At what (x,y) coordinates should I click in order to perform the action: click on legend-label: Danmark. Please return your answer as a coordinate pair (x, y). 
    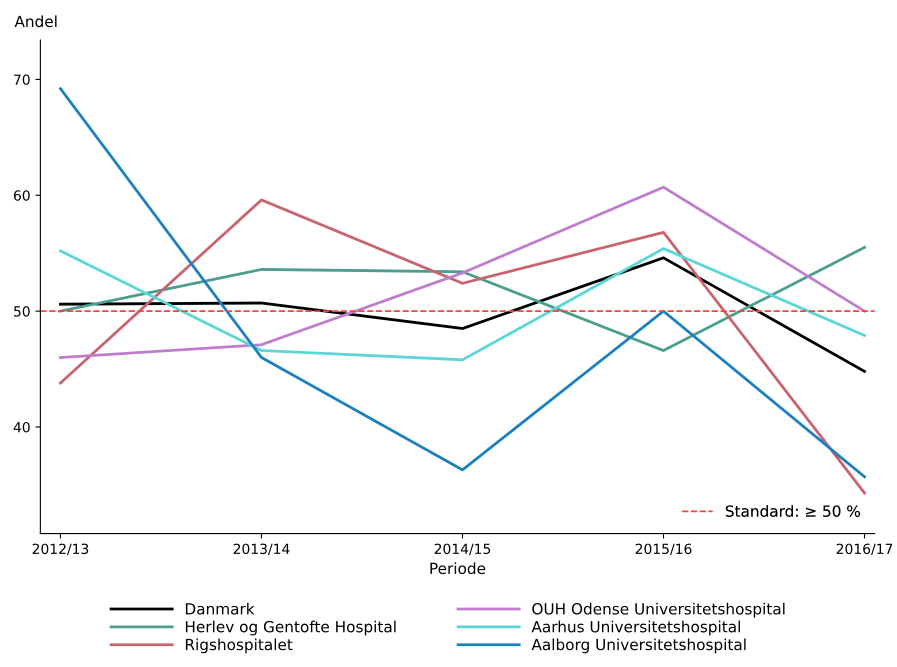
    Looking at the image, I should click on (220, 608).